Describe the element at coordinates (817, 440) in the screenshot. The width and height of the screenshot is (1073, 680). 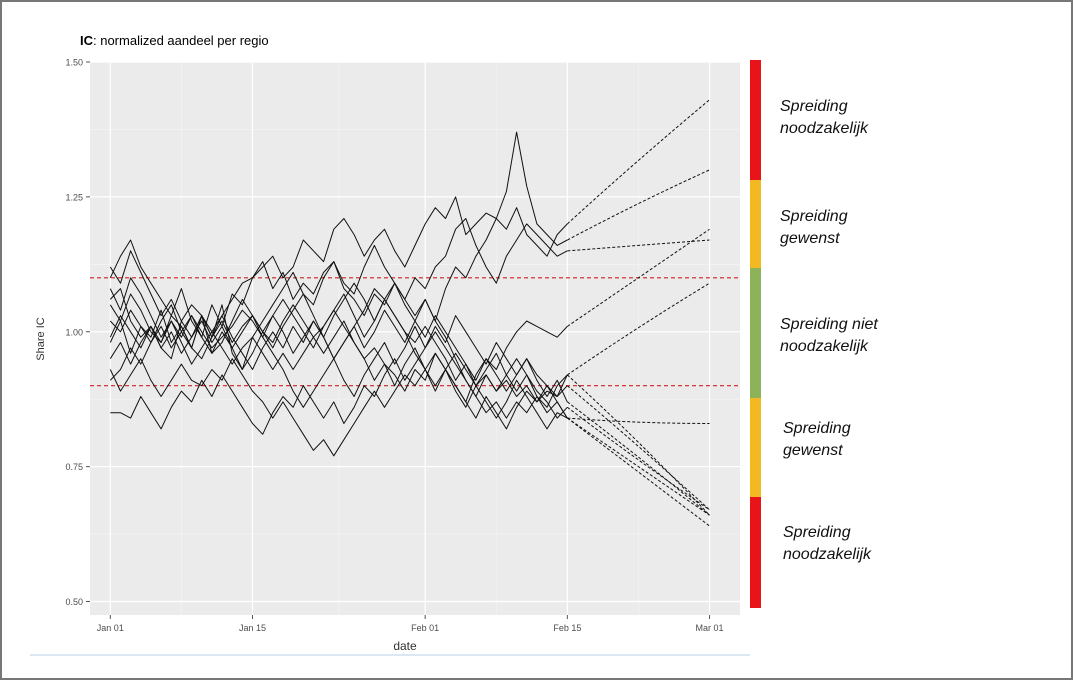
I see `zone-label-bottom-desired: Spreiding gewenst` at that location.